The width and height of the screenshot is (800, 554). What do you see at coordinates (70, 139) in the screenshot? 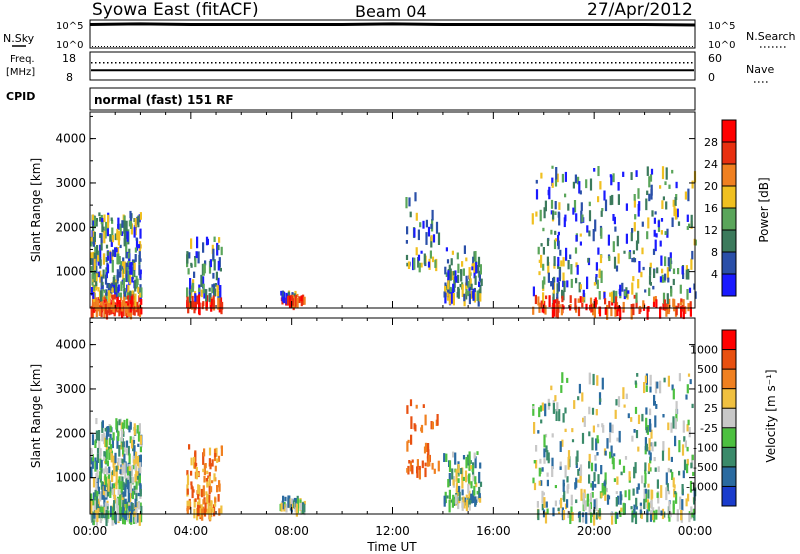
I see `y-tick-label: 4000` at bounding box center [70, 139].